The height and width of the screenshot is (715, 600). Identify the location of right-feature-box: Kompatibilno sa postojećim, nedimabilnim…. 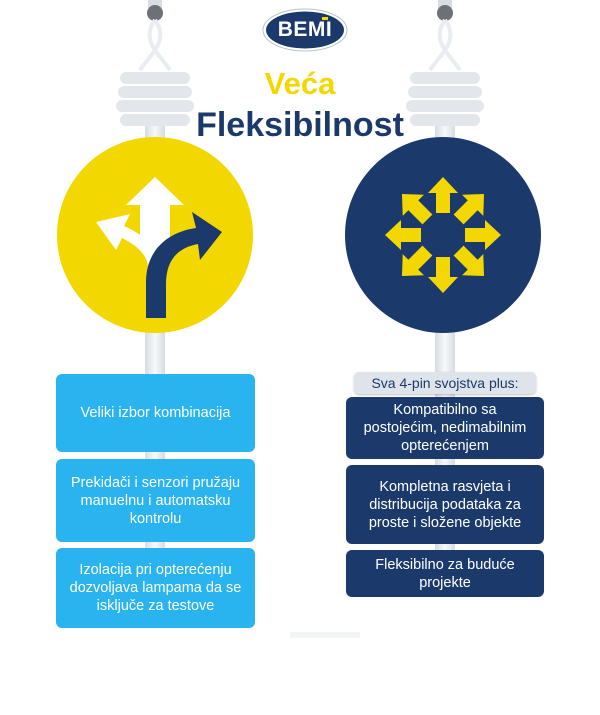
(445, 428).